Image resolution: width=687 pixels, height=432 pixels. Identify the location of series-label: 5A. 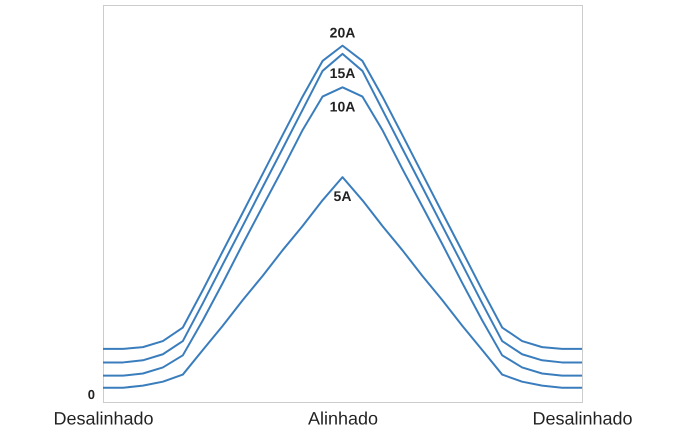
(343, 196).